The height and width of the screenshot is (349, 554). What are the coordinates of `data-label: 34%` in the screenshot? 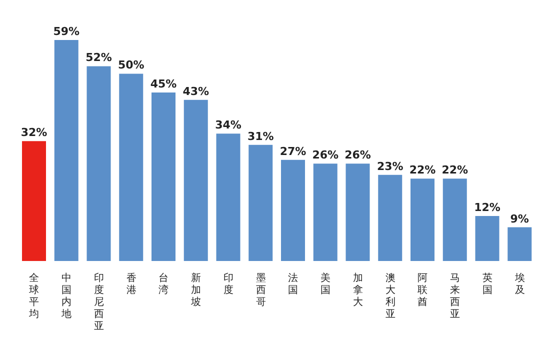 It's located at (228, 125).